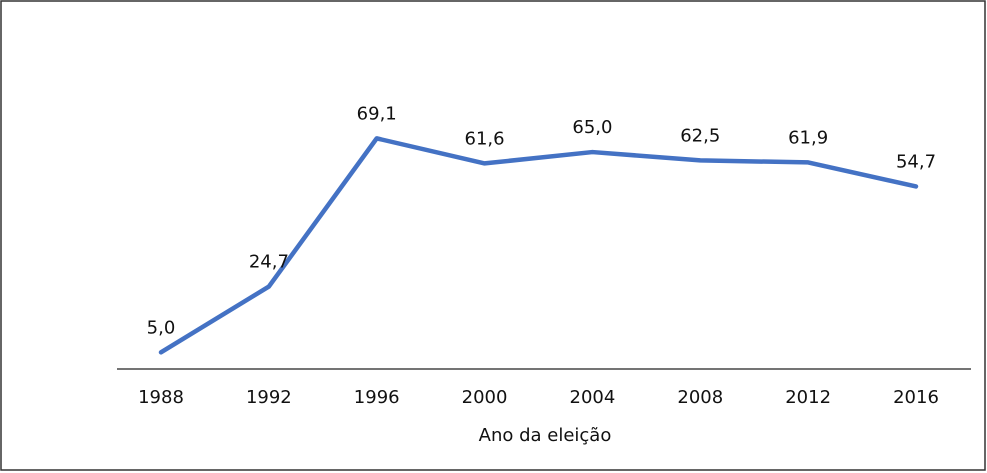 This screenshot has height=473, width=987. Describe the element at coordinates (916, 161) in the screenshot. I see `data-label: 54,7` at that location.